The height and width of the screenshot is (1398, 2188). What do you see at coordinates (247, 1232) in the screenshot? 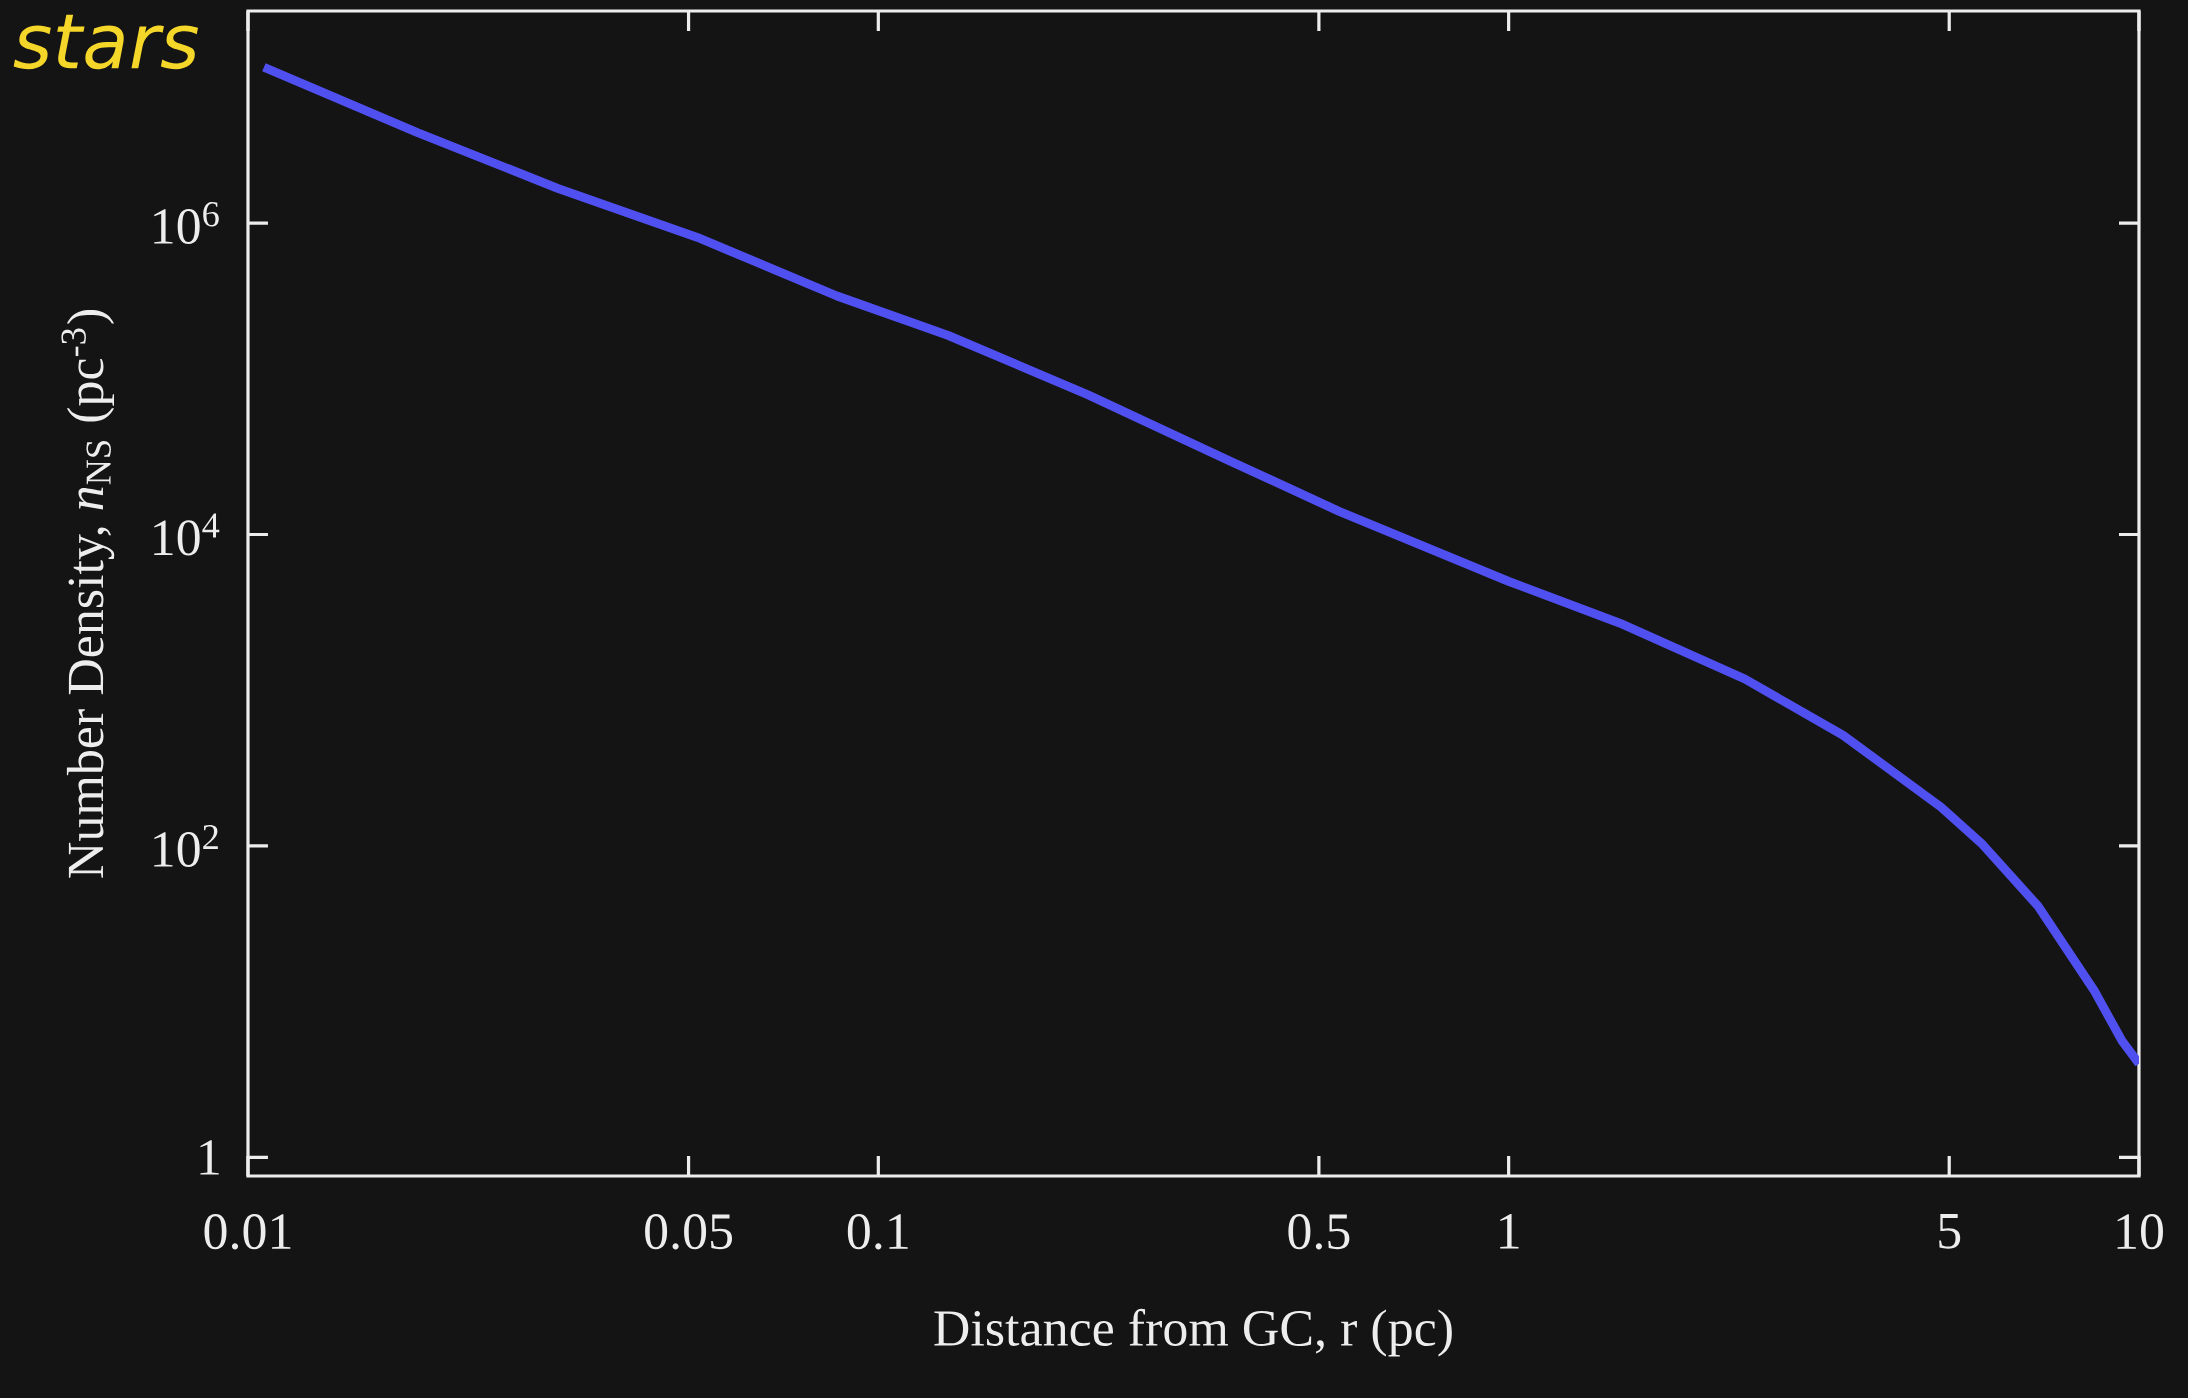
I see `x-tick-label: 0.01` at bounding box center [247, 1232].